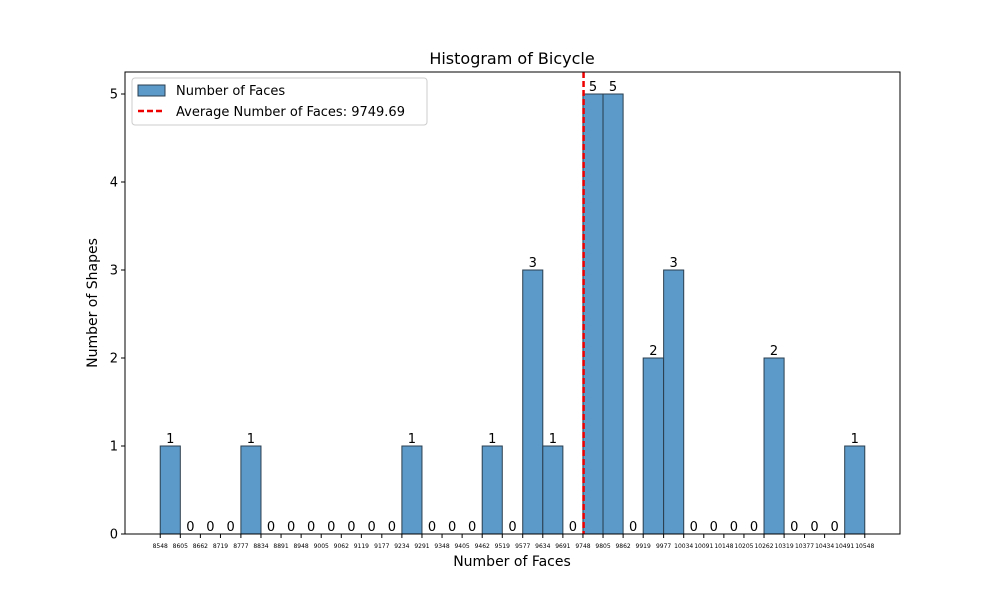  What do you see at coordinates (542, 546) in the screenshot?
I see `x-tick-label: 9634` at bounding box center [542, 546].